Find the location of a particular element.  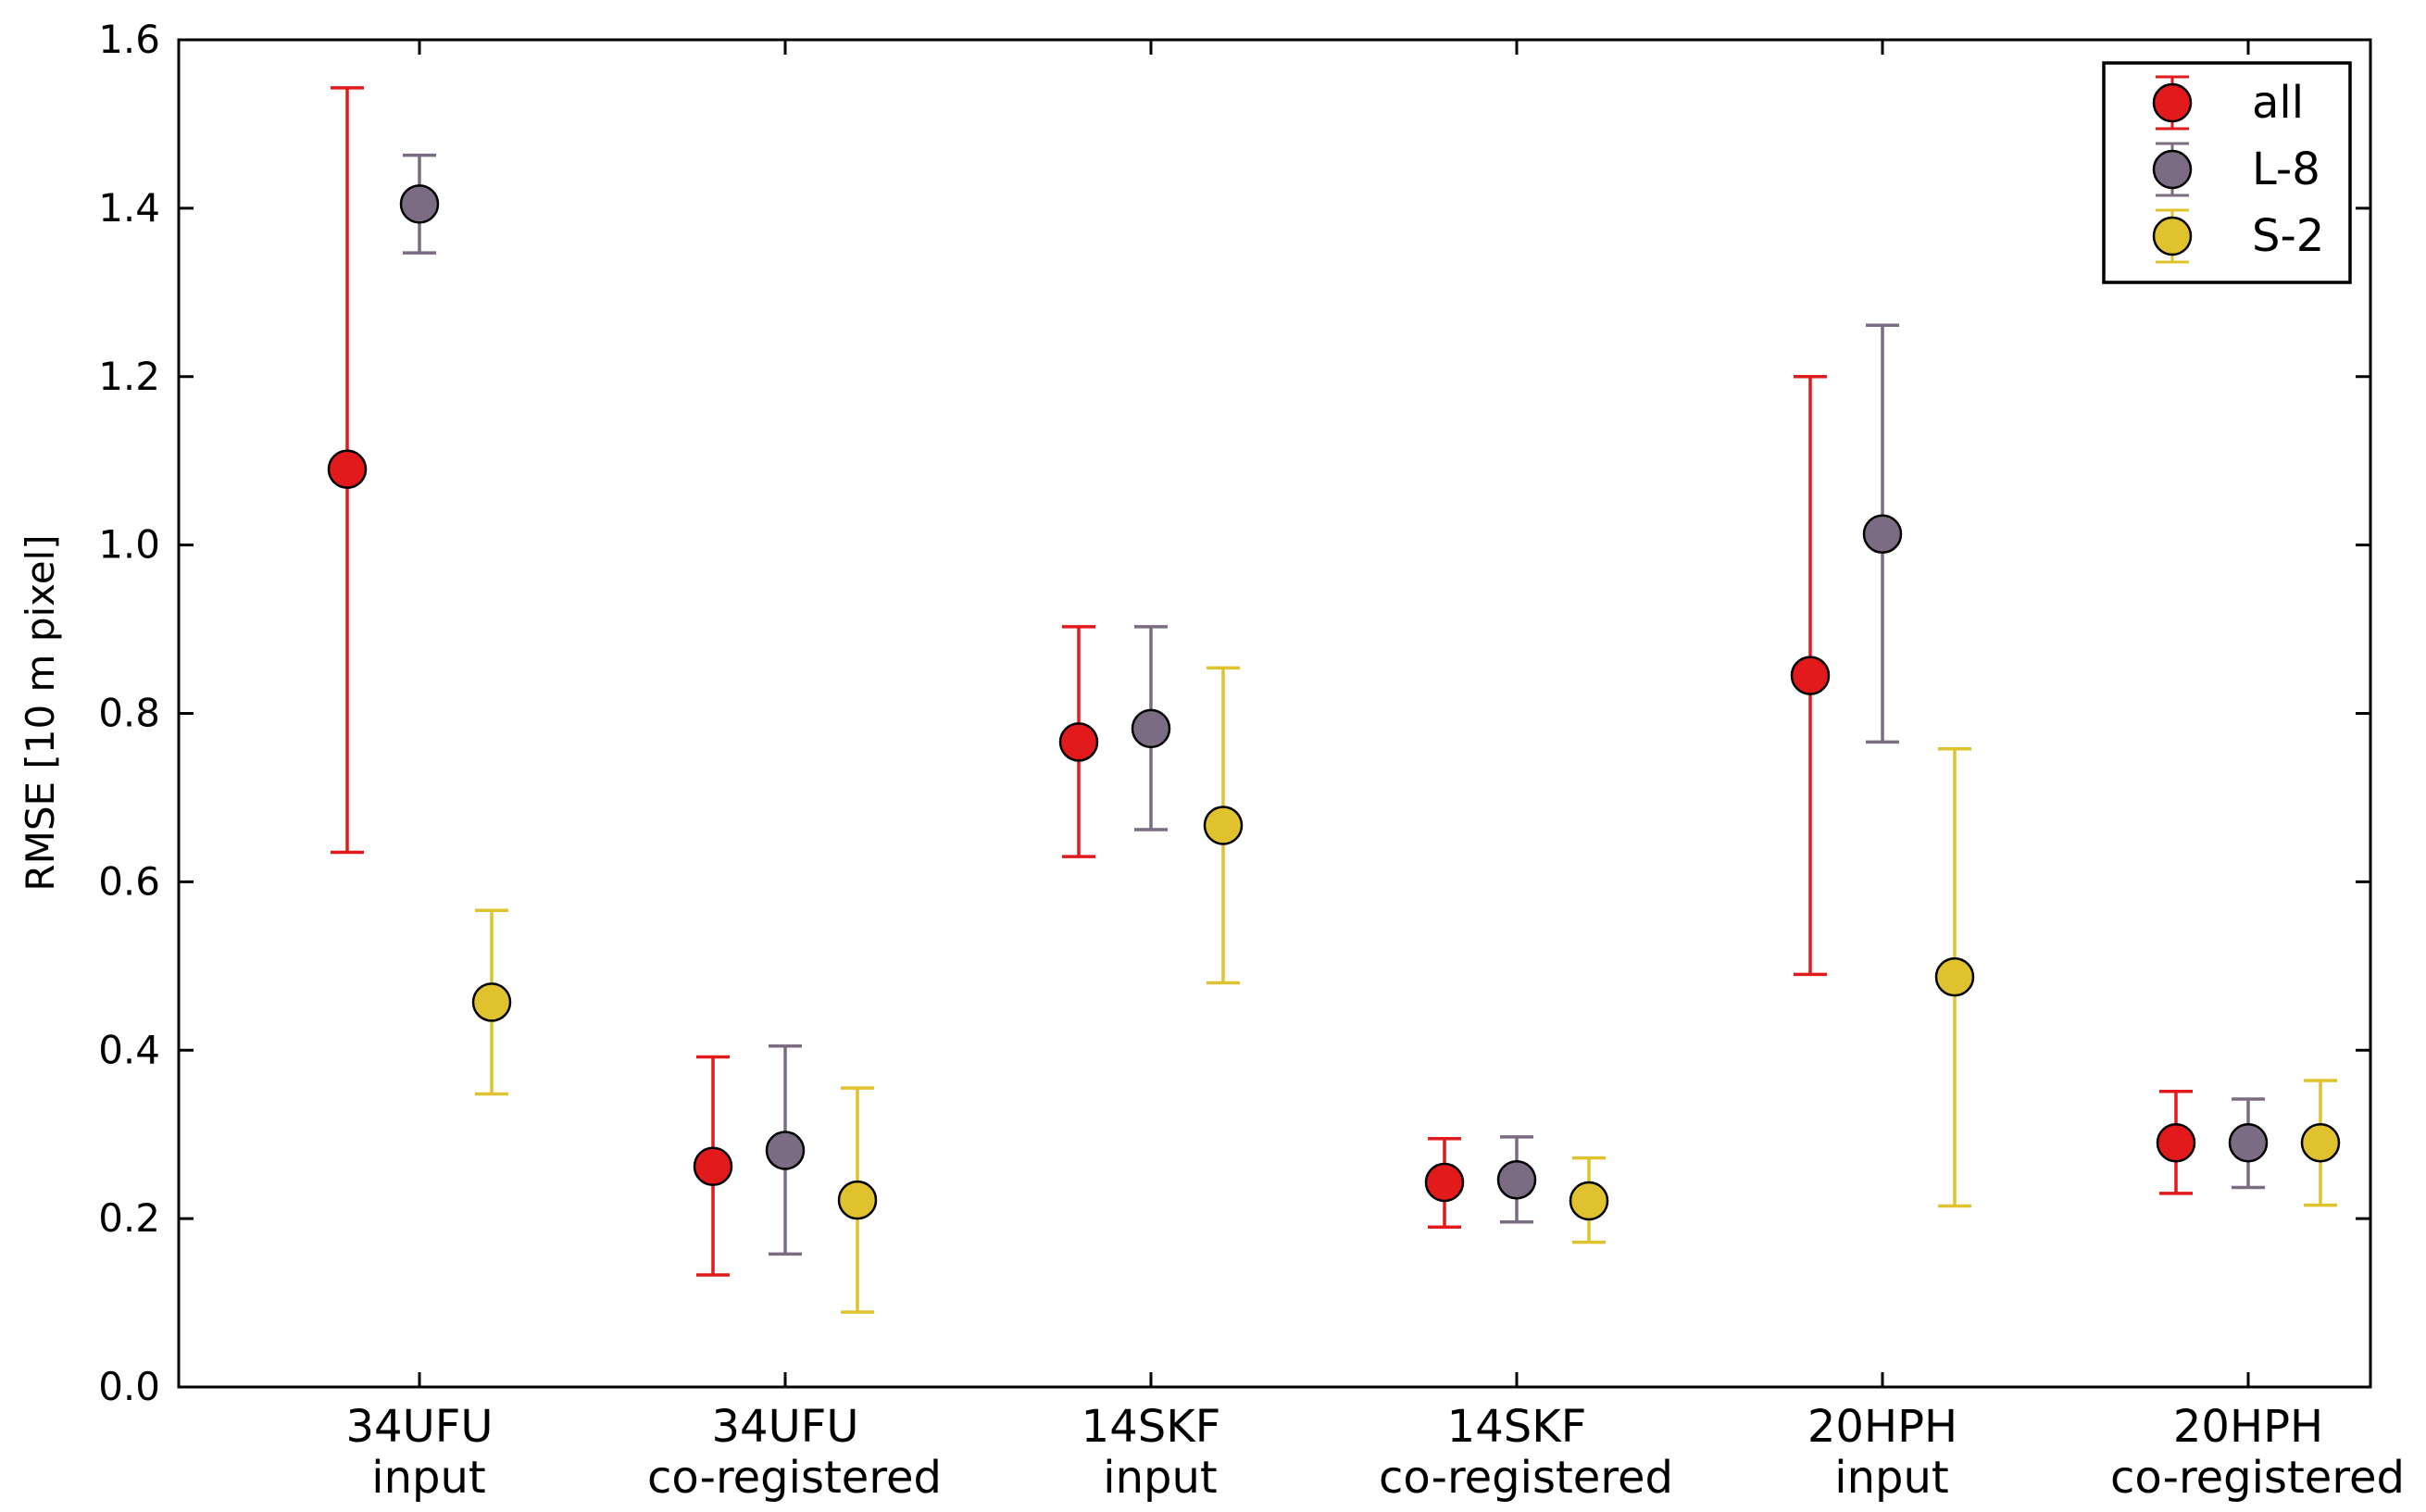

legend-marker-all is located at coordinates (2172, 102).